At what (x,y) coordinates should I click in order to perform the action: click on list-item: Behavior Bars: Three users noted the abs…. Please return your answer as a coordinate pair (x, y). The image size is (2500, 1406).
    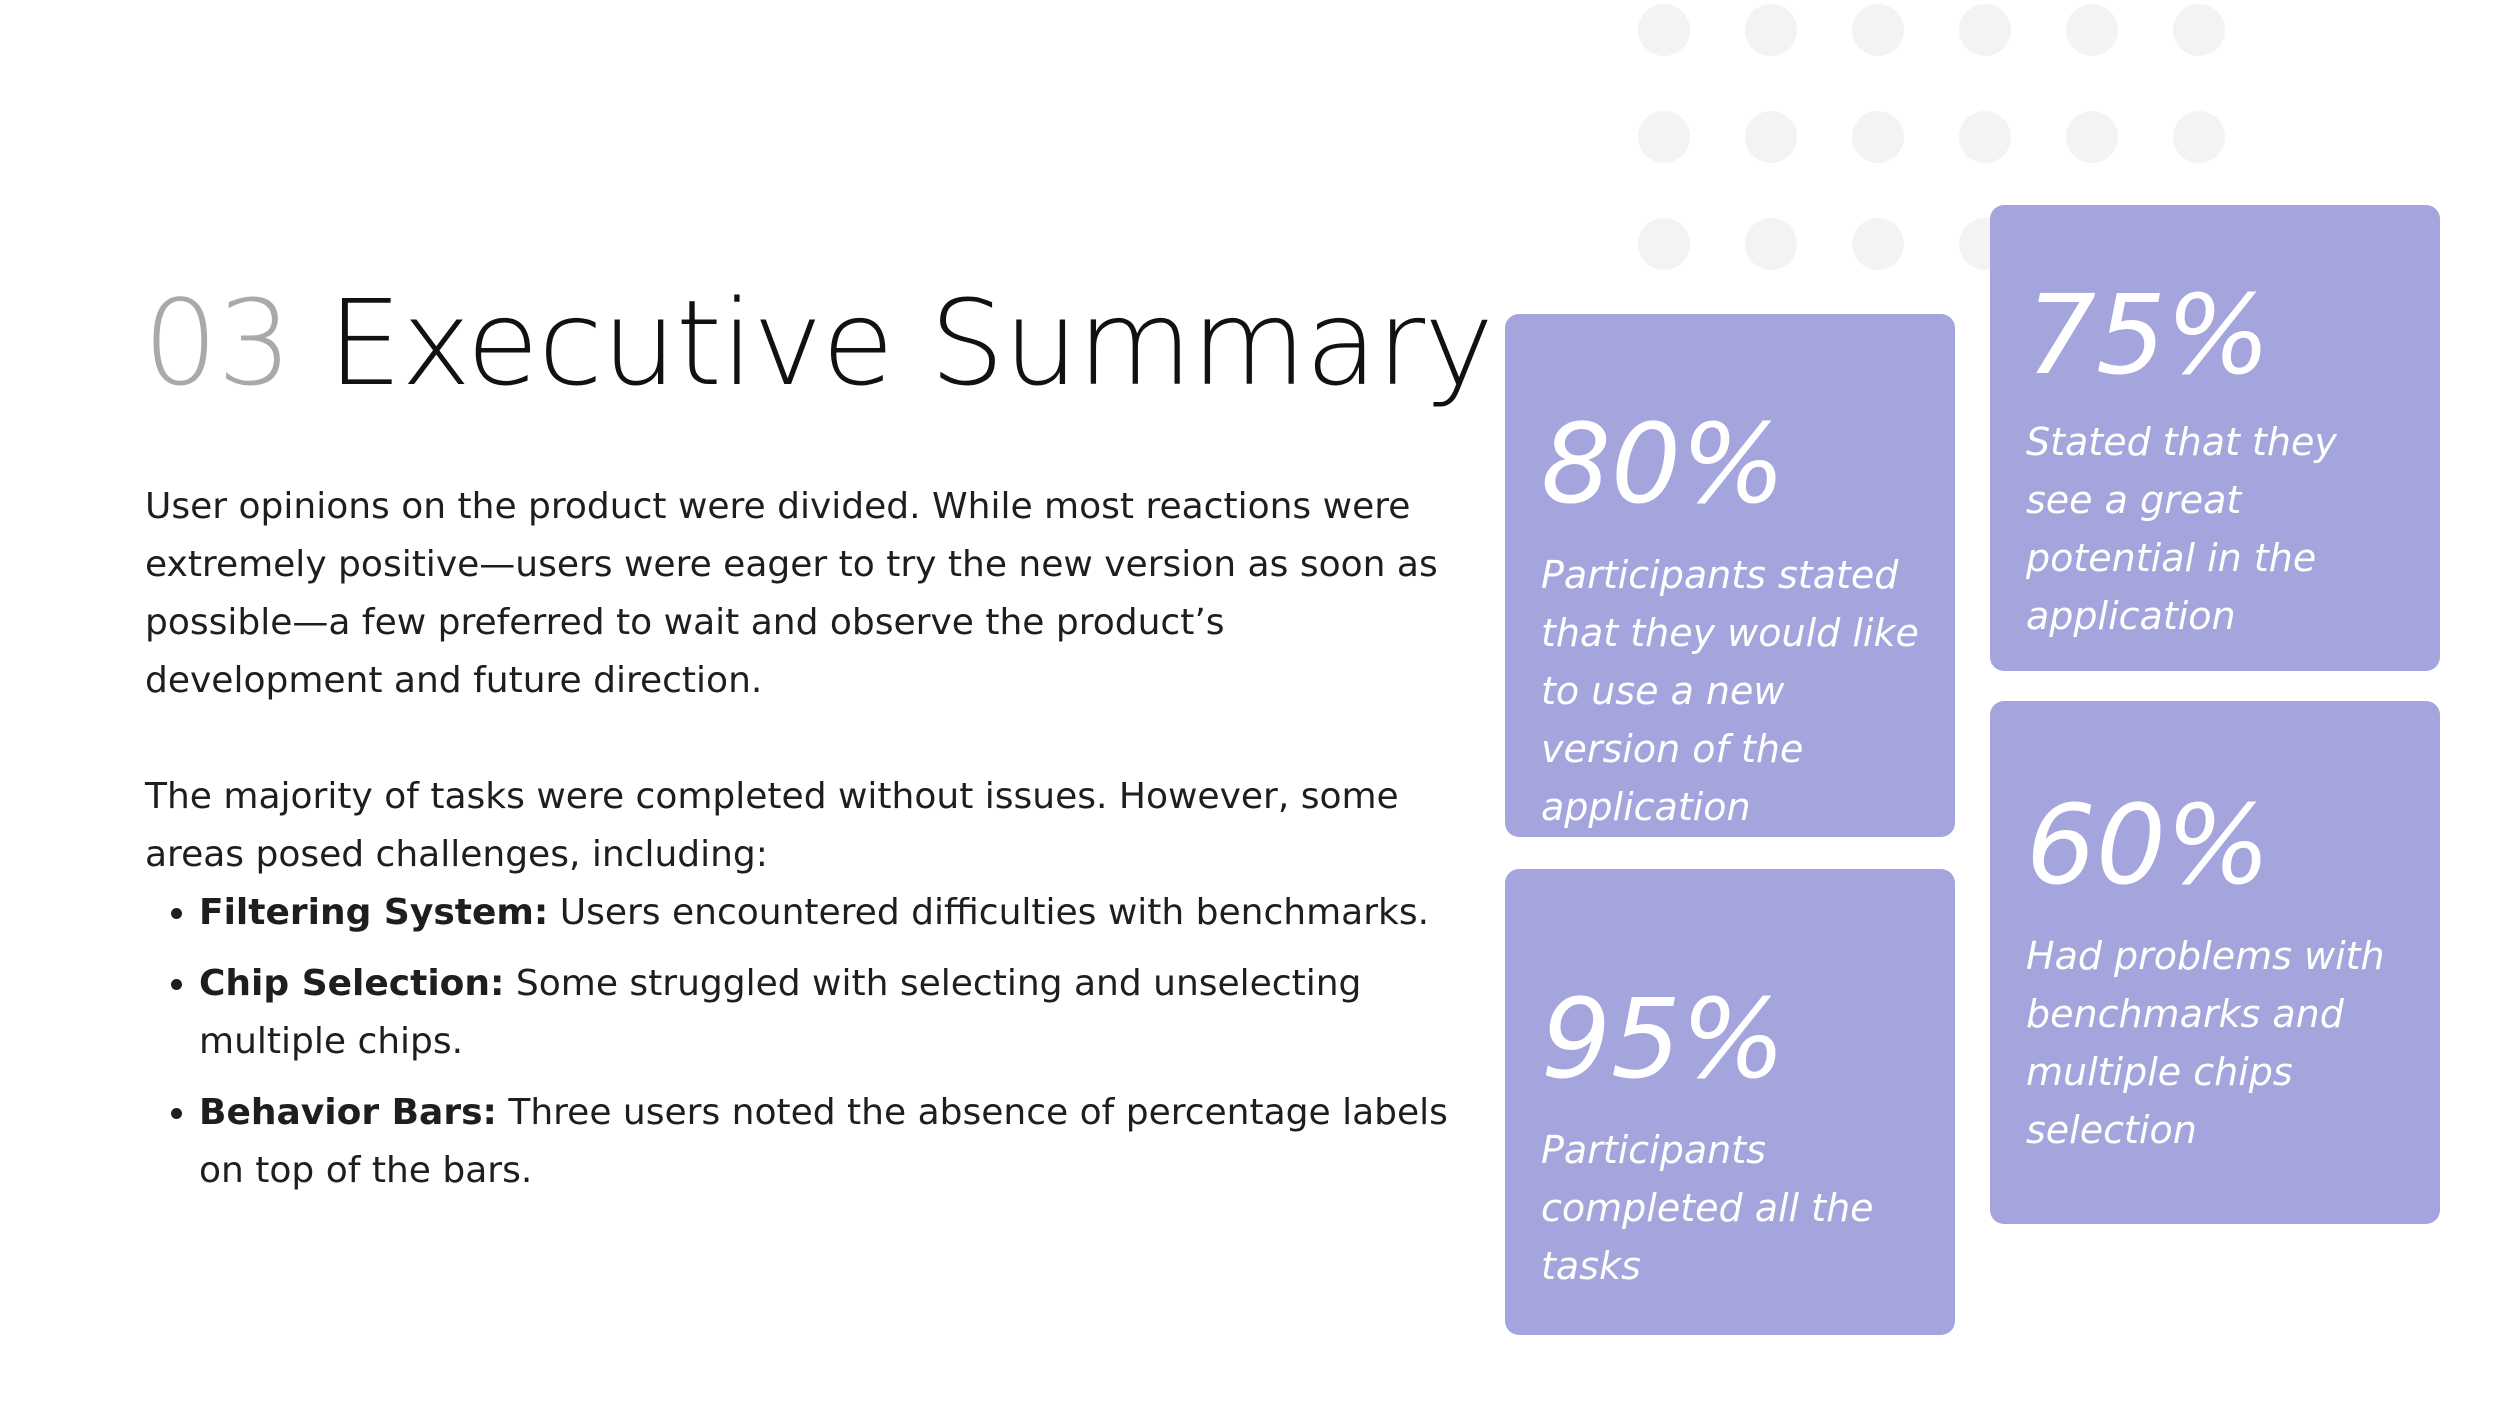
    Looking at the image, I should click on (832, 1142).